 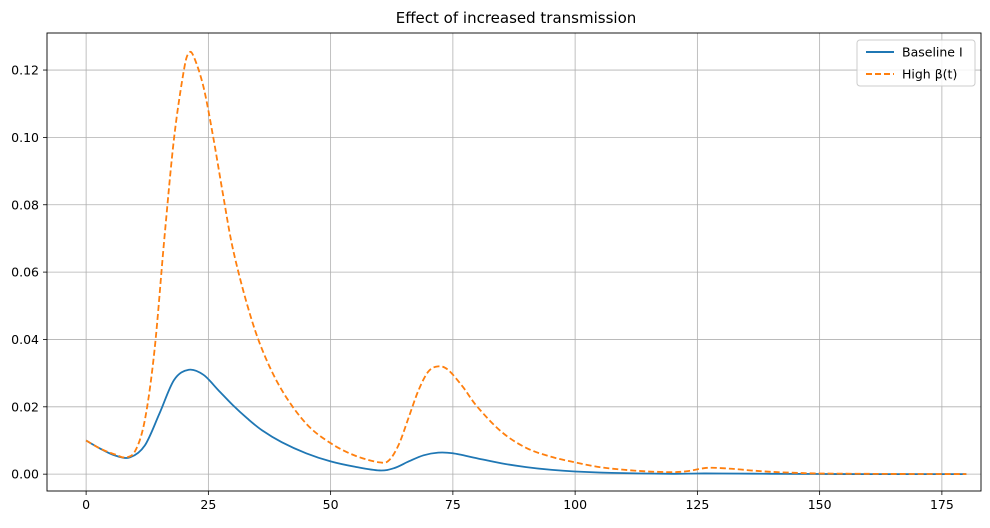 What do you see at coordinates (331, 504) in the screenshot?
I see `x-tick-label: 50` at bounding box center [331, 504].